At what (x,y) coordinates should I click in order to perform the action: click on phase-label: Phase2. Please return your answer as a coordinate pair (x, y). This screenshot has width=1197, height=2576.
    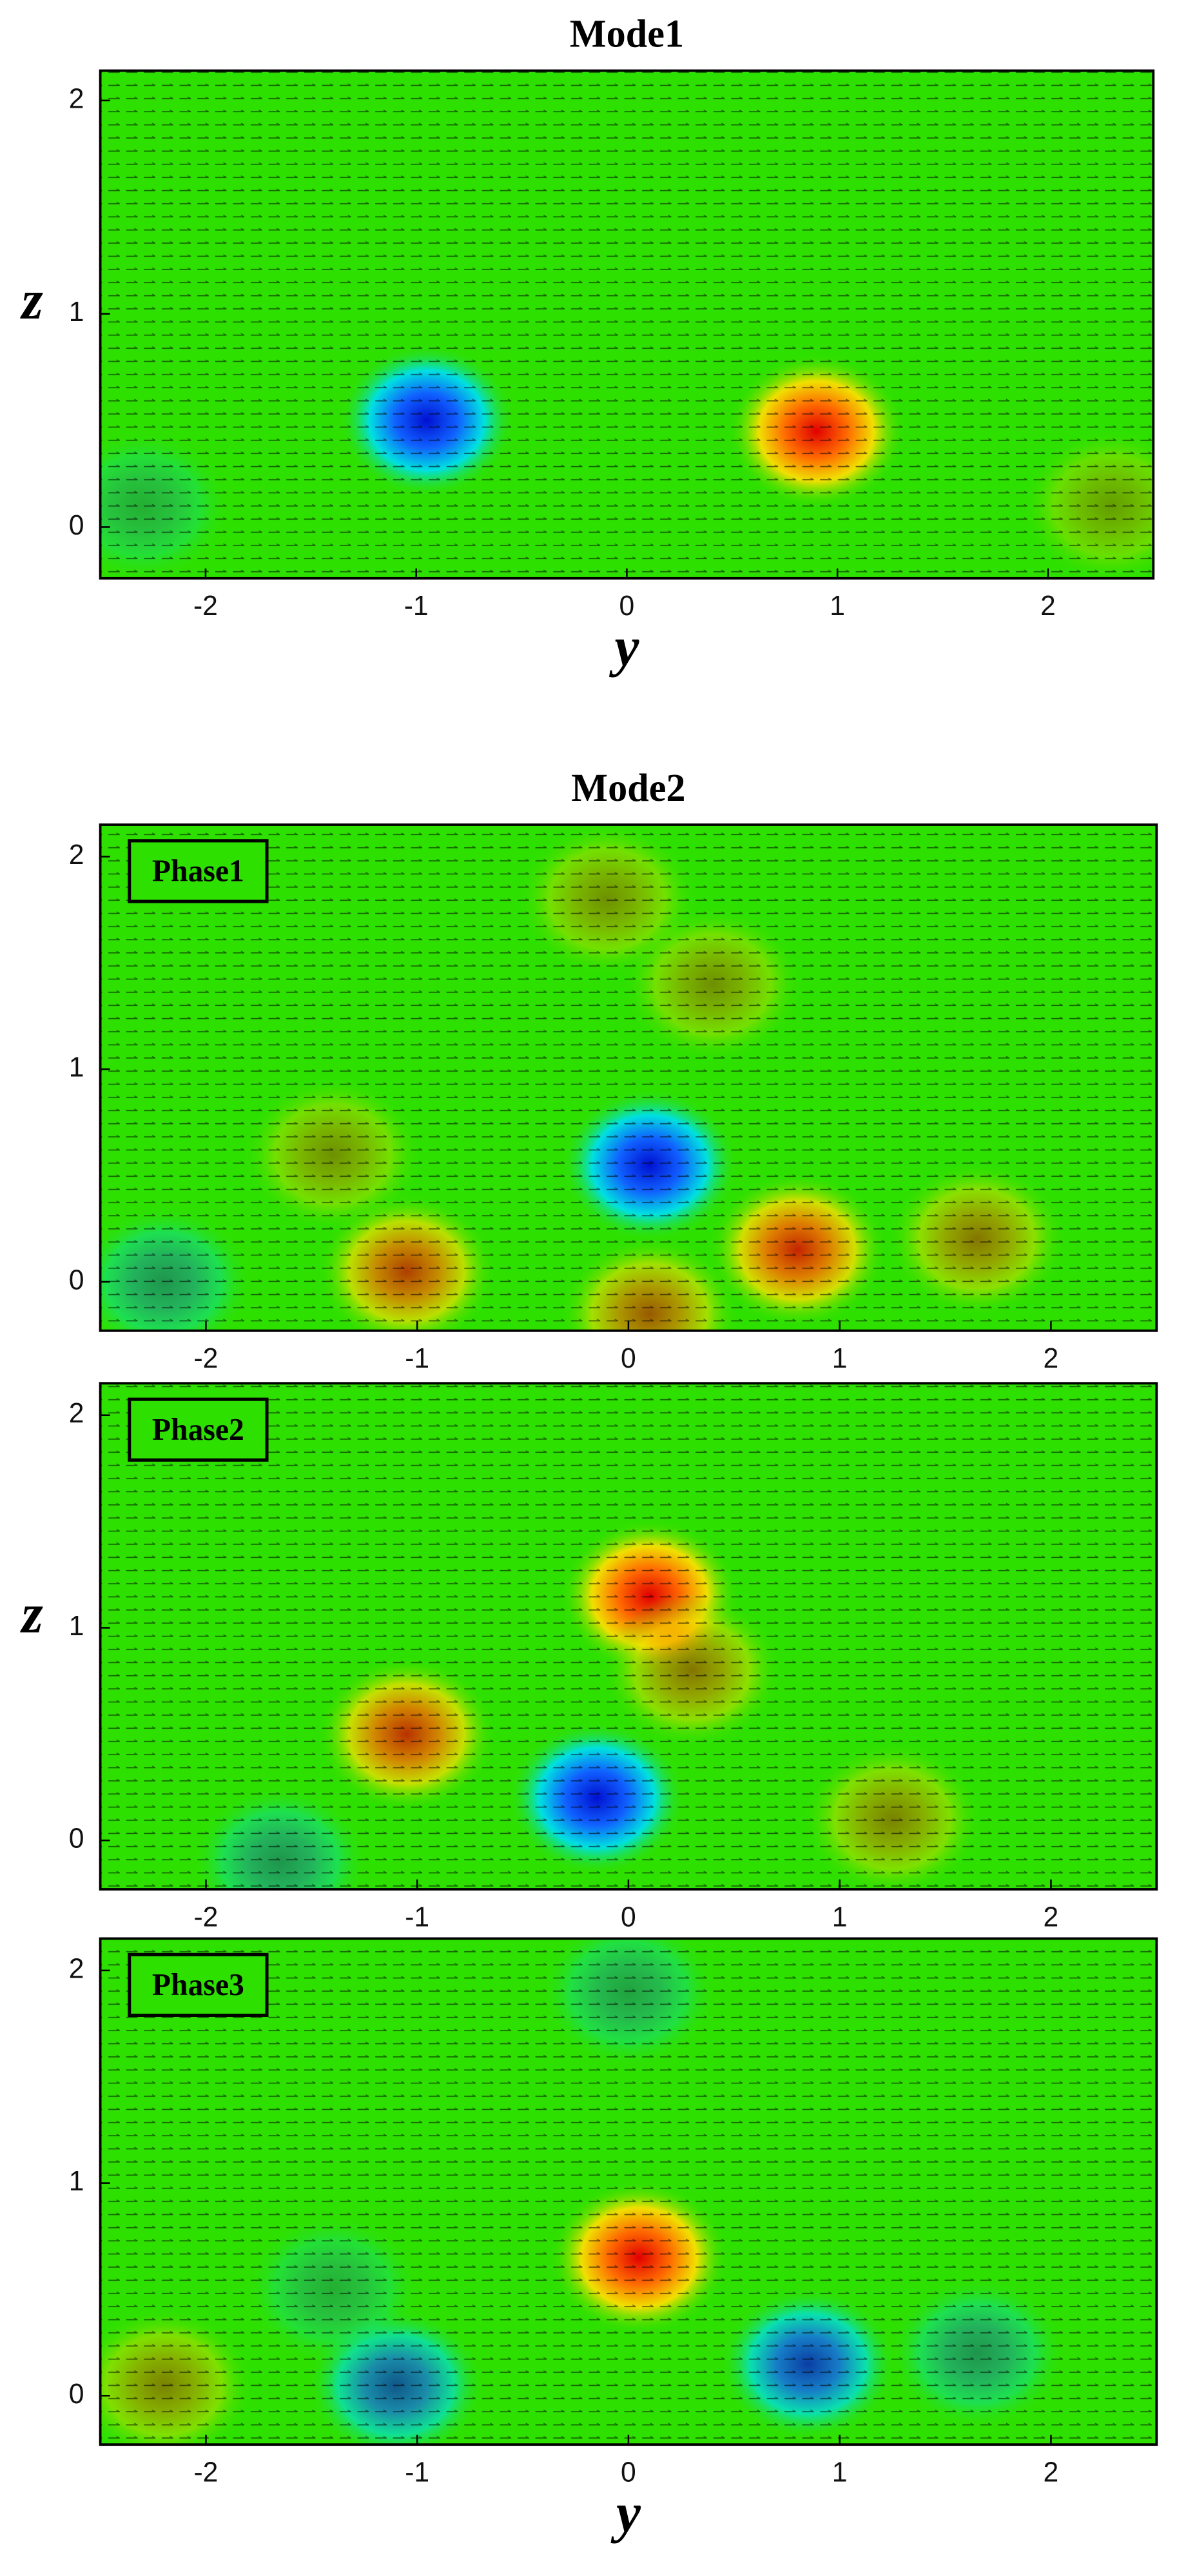
    Looking at the image, I should click on (198, 1430).